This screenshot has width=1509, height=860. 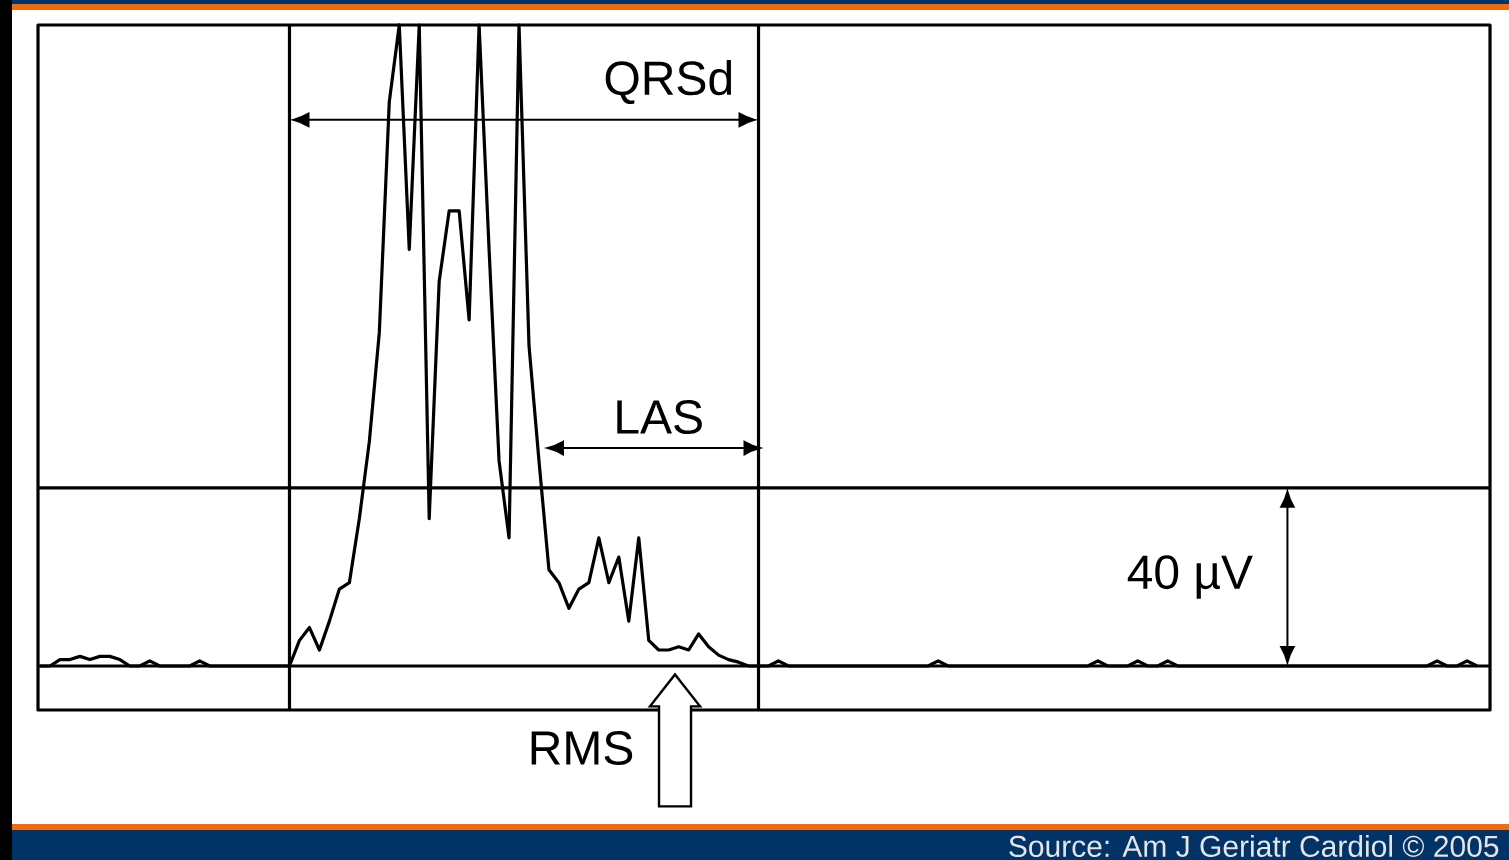 I want to click on source-note: Source: Am J Geriatr Cardiol © 2005, so click(x=1254, y=845).